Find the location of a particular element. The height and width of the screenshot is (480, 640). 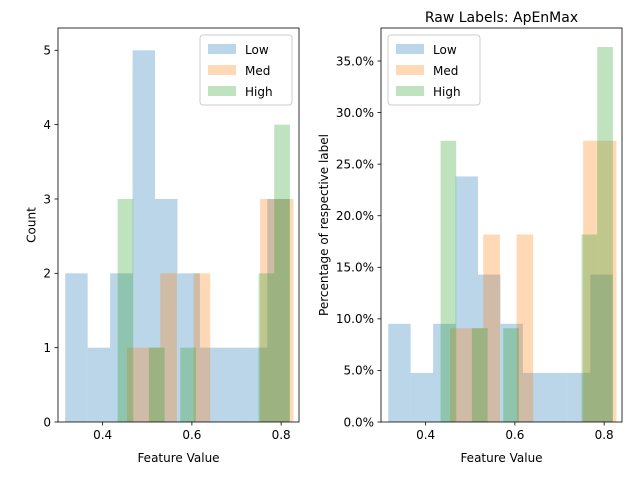

percentage-y-tick-label: 20.0% is located at coordinates (355, 216).